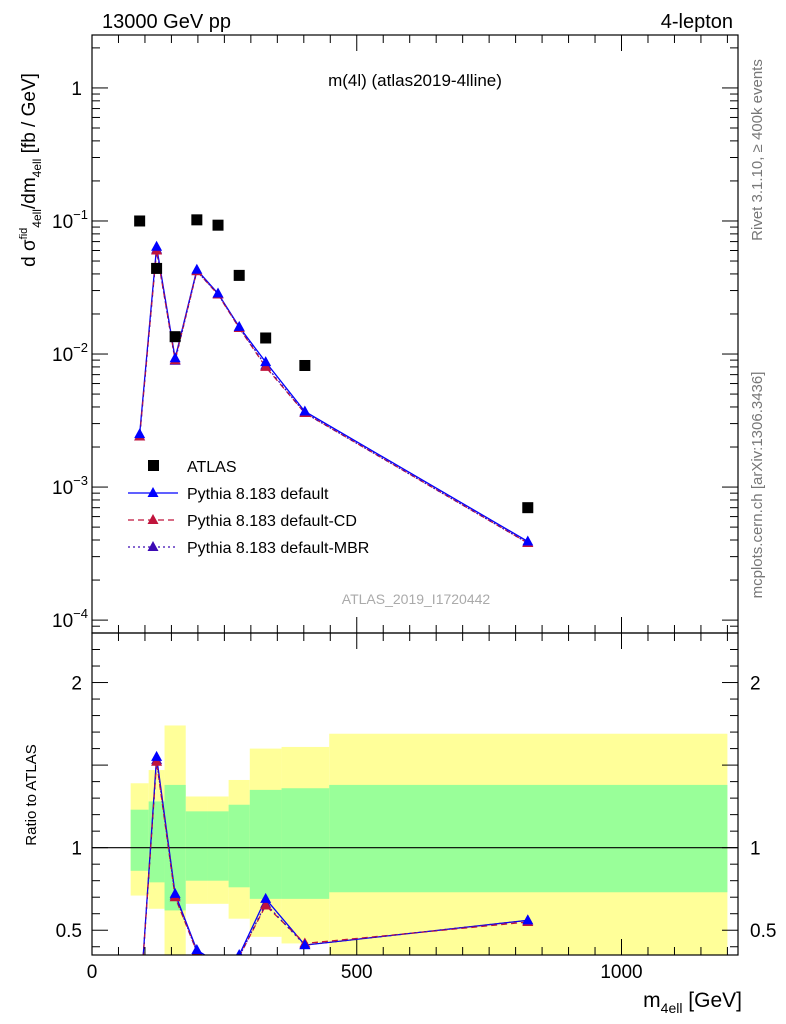 The height and width of the screenshot is (1024, 786). What do you see at coordinates (415, 80) in the screenshot?
I see `plot-title: m(4l) (atlas2019-4lline)` at bounding box center [415, 80].